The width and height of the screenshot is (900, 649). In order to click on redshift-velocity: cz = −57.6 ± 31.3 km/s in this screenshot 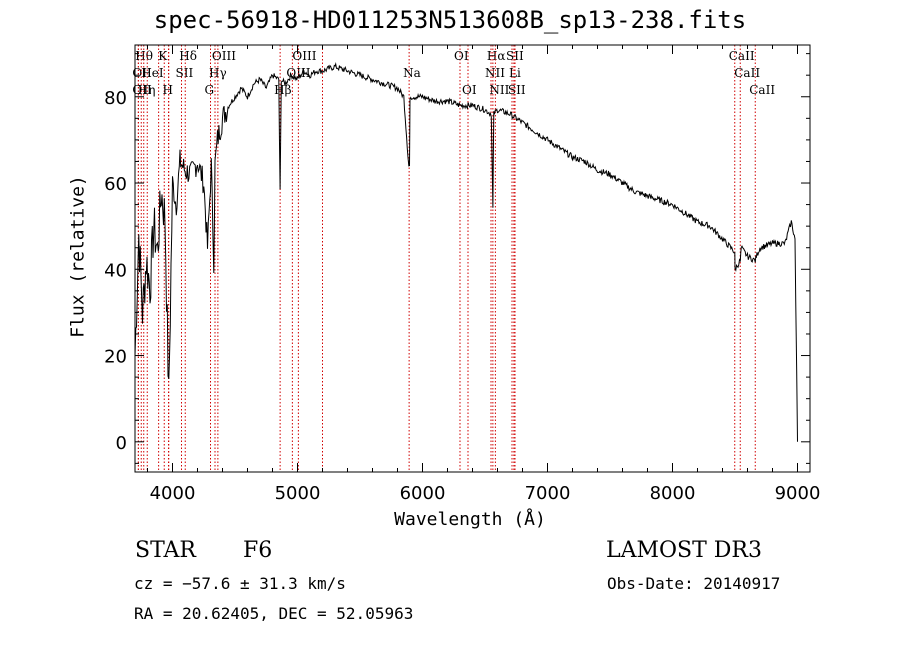, I will do `click(240, 583)`.